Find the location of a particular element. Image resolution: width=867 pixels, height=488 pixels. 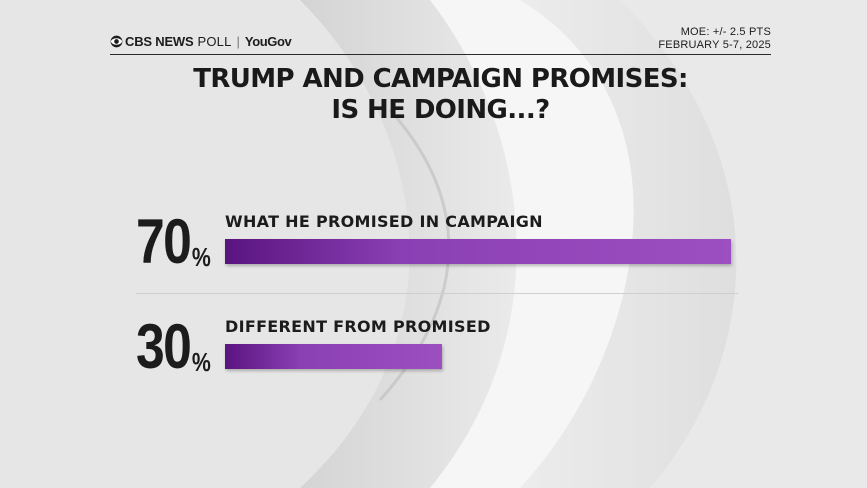

value-label: 70% is located at coordinates (173, 242).